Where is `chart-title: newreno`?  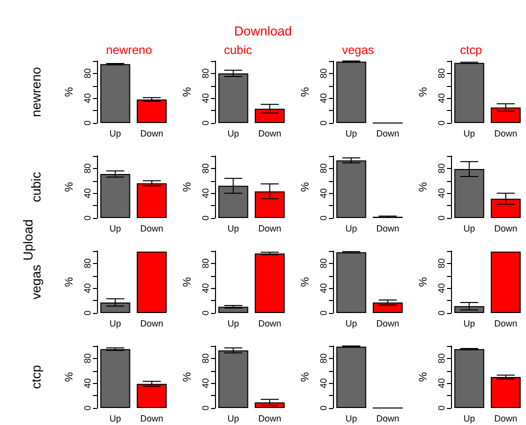 chart-title: newreno is located at coordinates (129, 50).